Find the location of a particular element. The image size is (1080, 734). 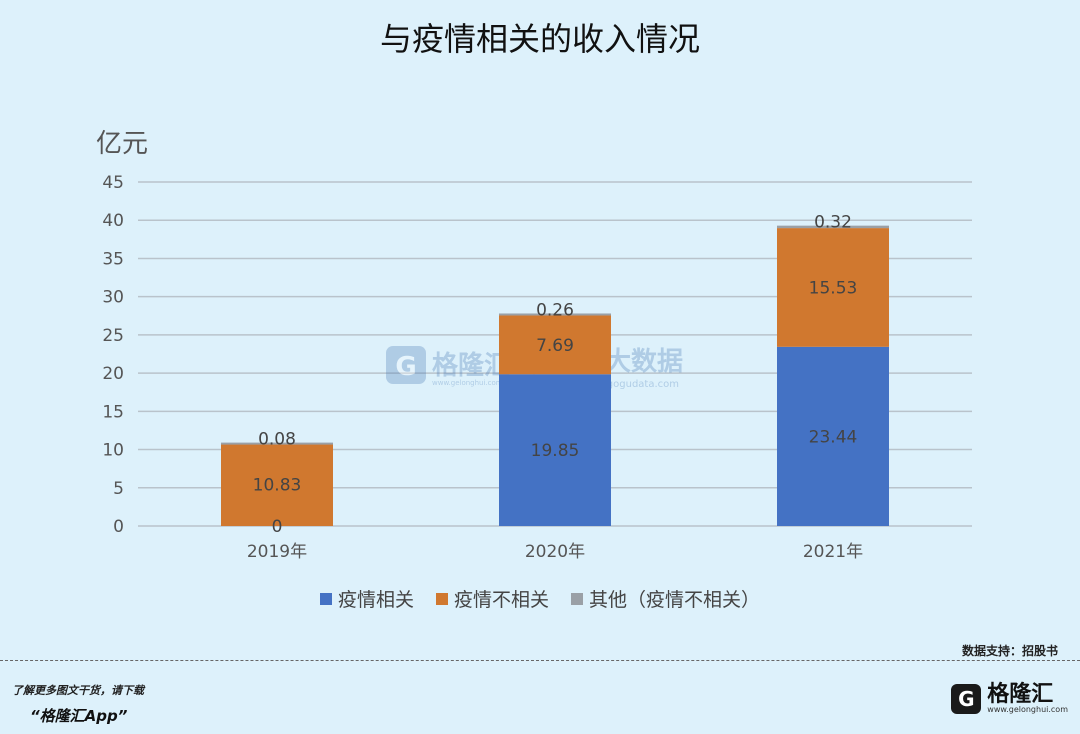

y-tick-labels: 0 5 10 15 20 25 30 35 40 45 is located at coordinates (113, 355).